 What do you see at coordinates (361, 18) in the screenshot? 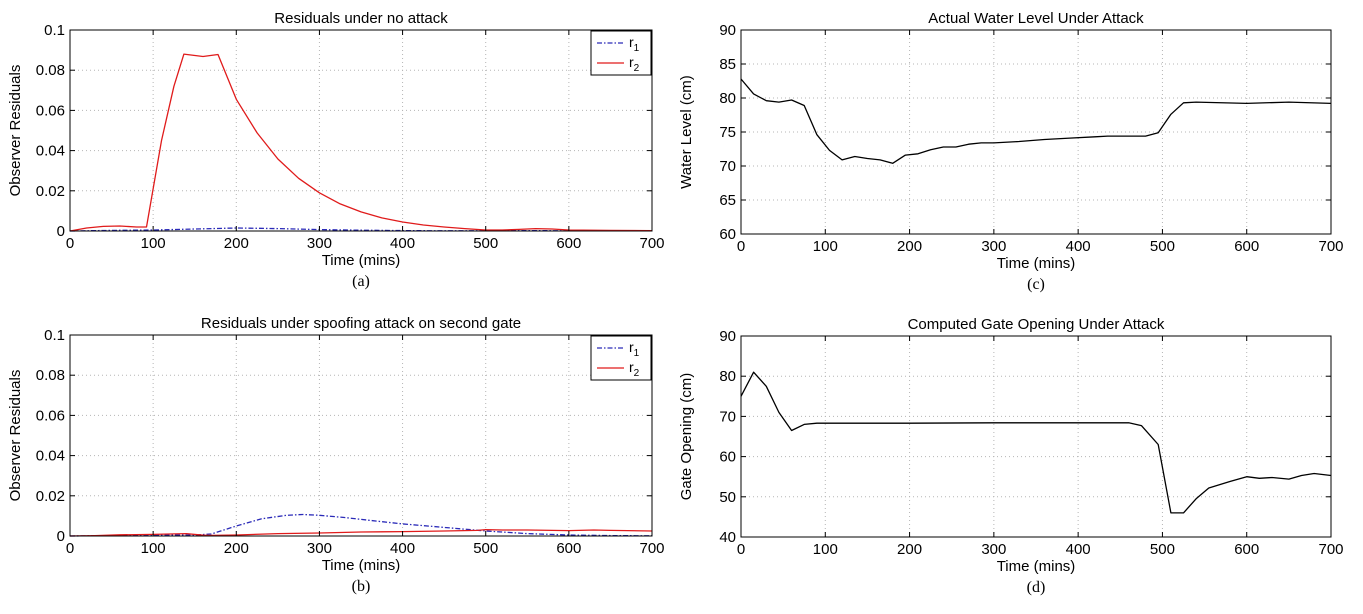
I see `chart-title: Residuals under no attack` at bounding box center [361, 18].